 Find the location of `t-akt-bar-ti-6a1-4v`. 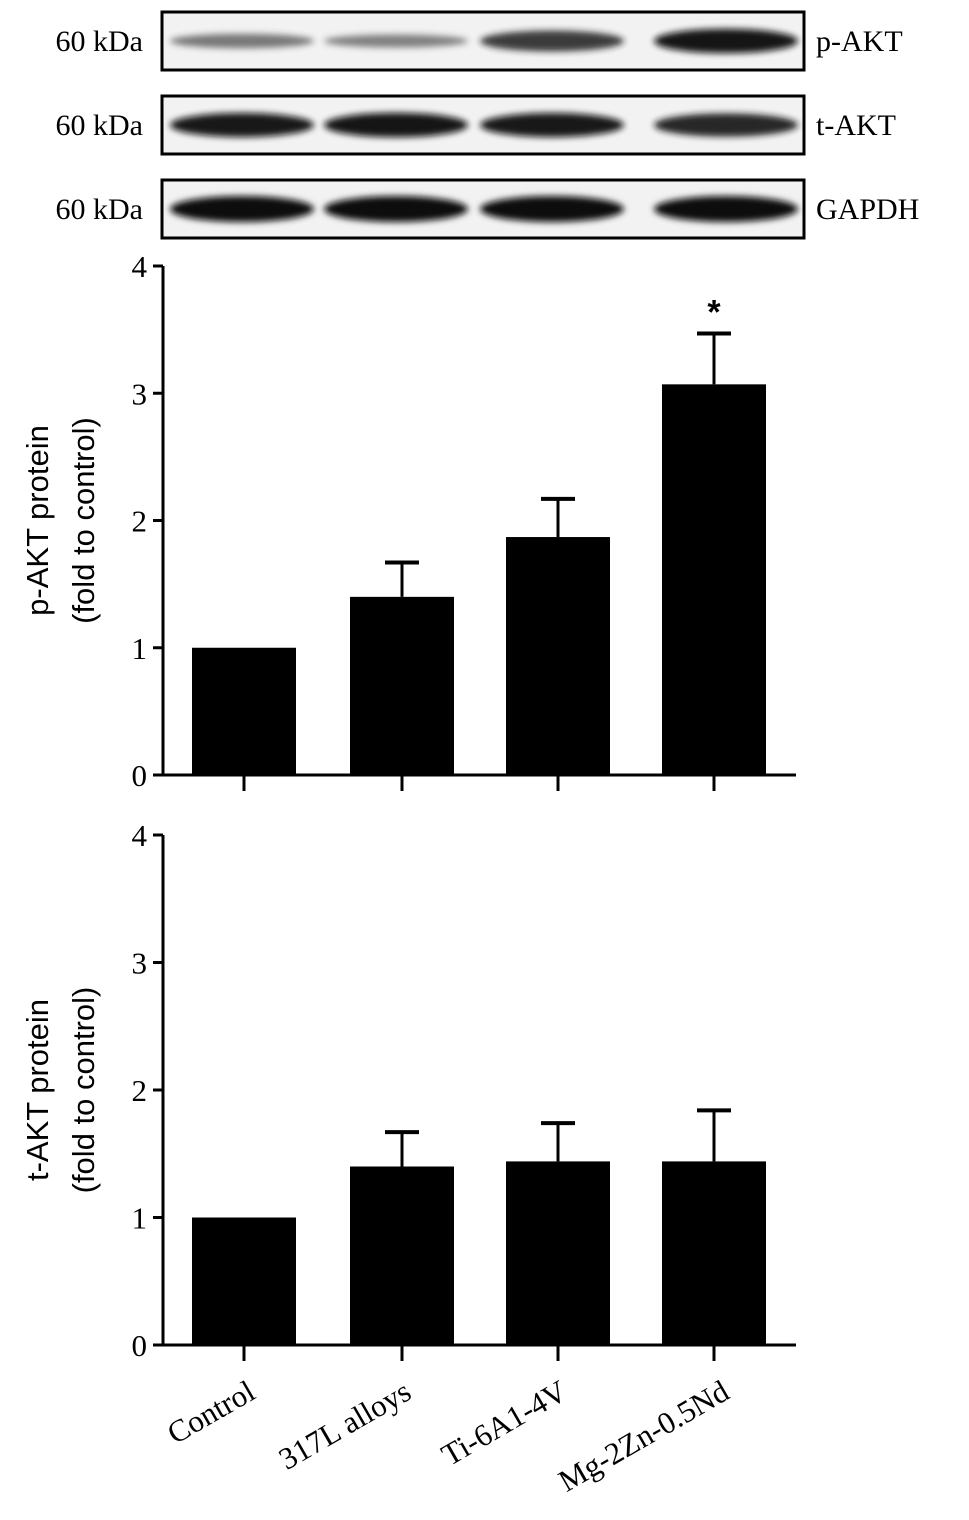

t-akt-bar-ti-6a1-4v is located at coordinates (558, 1253).